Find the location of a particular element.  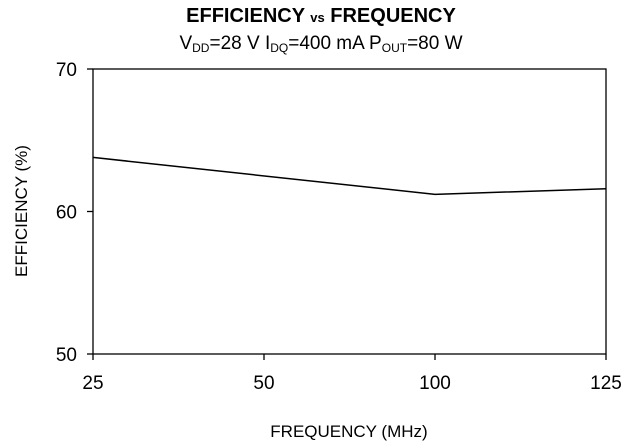

y-tick-label: 50 is located at coordinates (66, 355).